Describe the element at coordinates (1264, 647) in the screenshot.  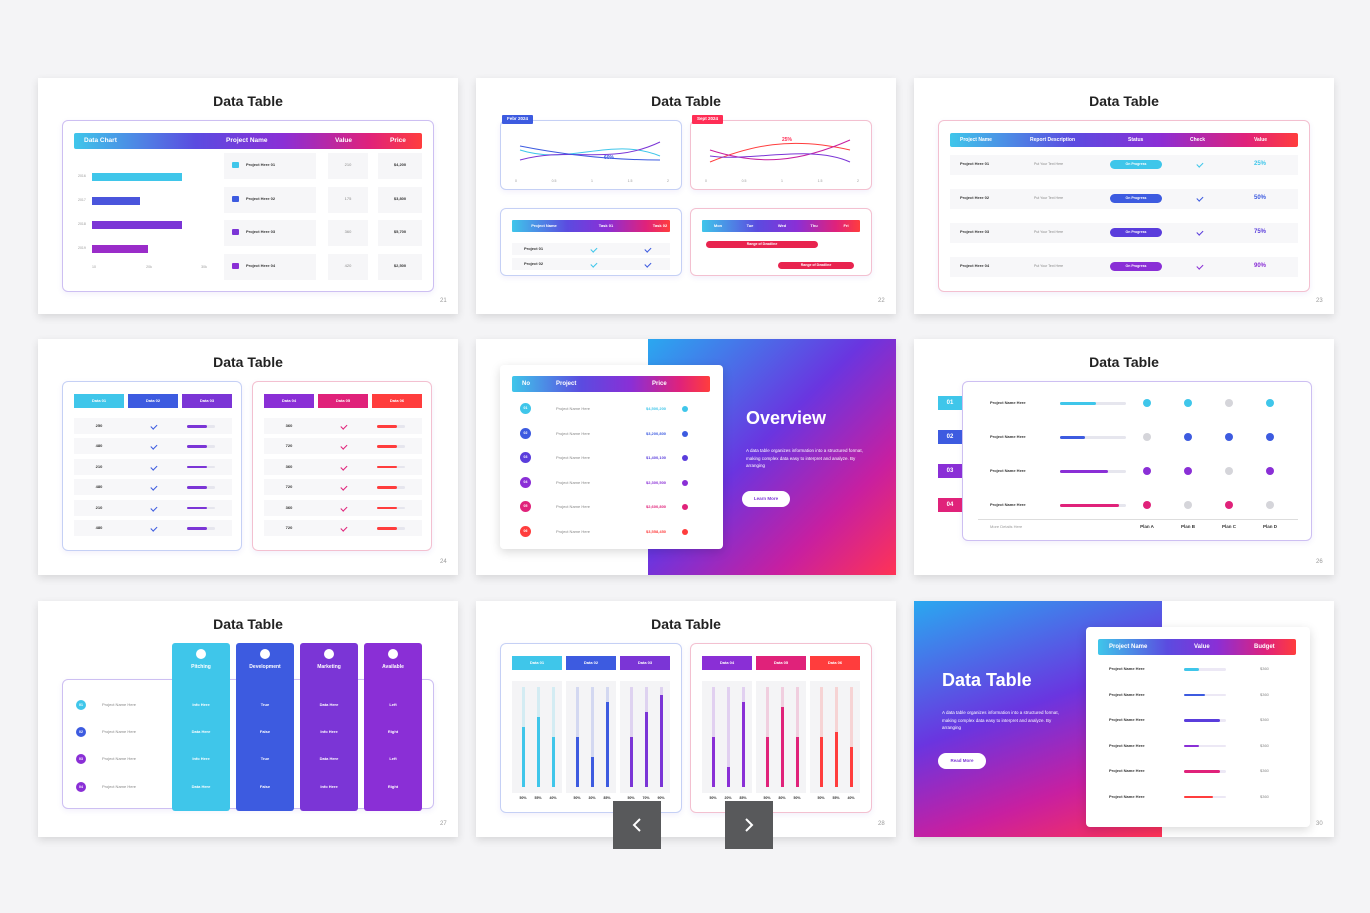
I see `header-label: Budget` at that location.